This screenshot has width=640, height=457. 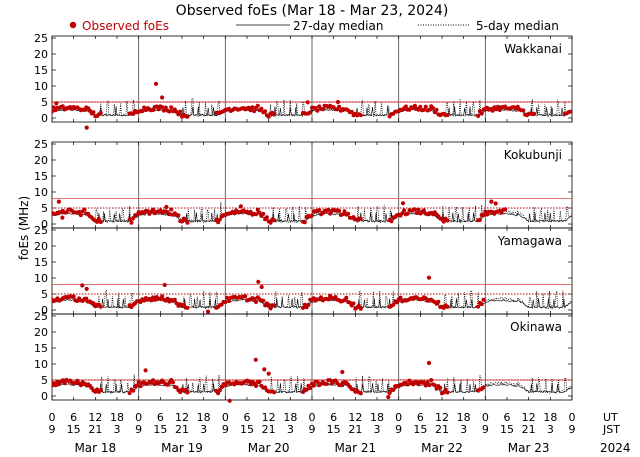 What do you see at coordinates (338, 26) in the screenshot?
I see `legend-27day-label: 27-day median` at bounding box center [338, 26].